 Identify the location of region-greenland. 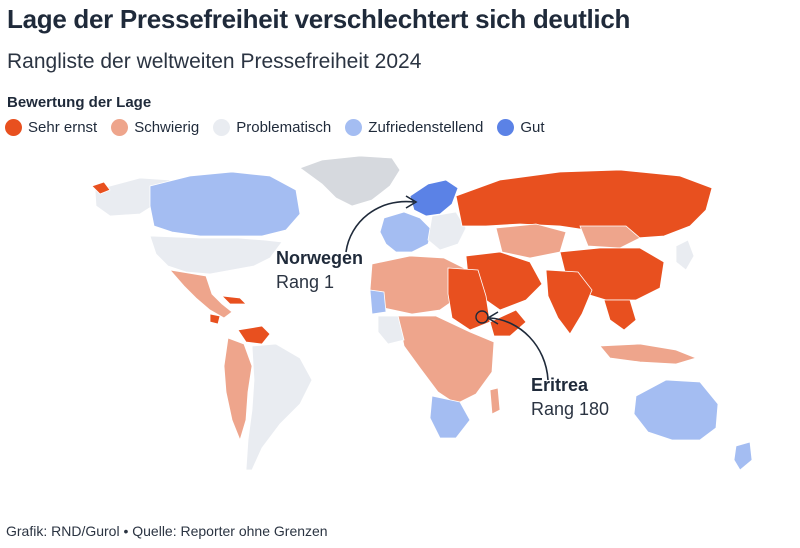
(350, 181).